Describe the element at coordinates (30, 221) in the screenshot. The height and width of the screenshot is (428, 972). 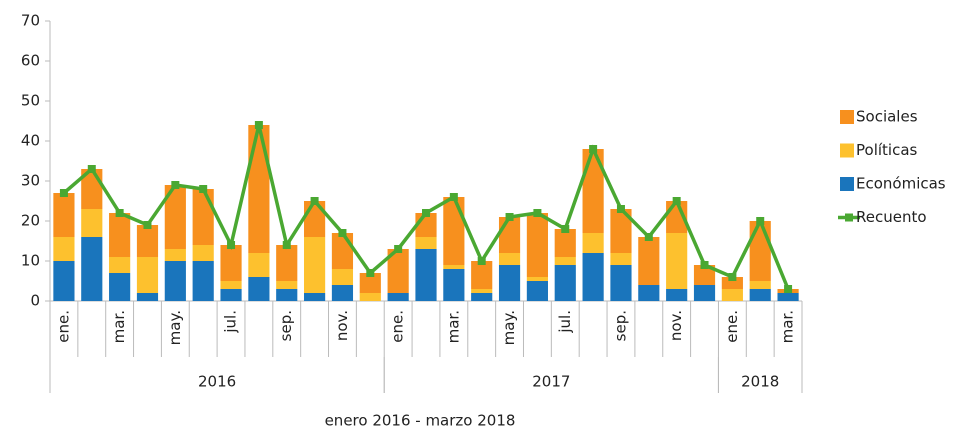
I see `y-tick-label: 20` at that location.